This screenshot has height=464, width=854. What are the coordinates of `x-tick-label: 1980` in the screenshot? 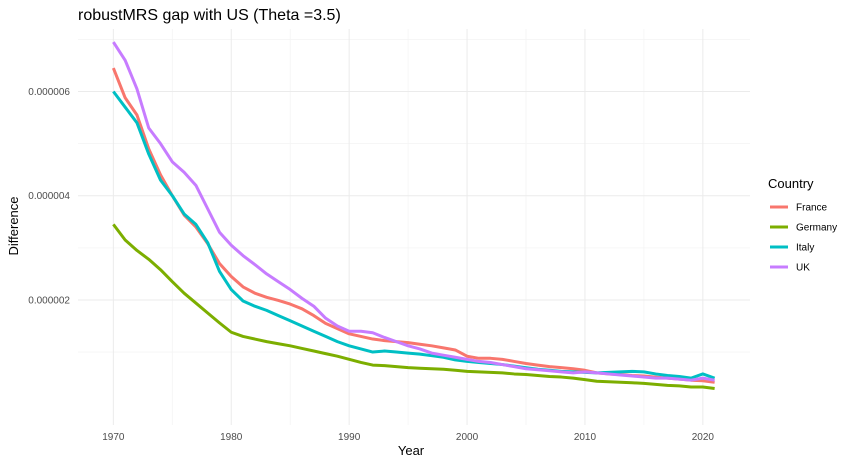 It's located at (231, 437).